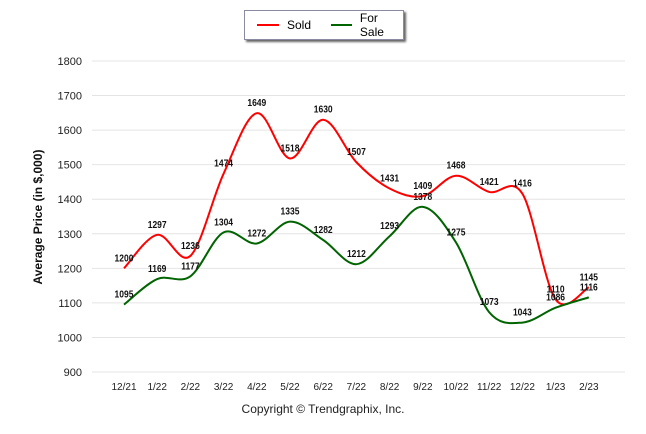 This screenshot has width=646, height=434. What do you see at coordinates (371, 25) in the screenshot?
I see `legend-label-for-sale: For Sale` at bounding box center [371, 25].